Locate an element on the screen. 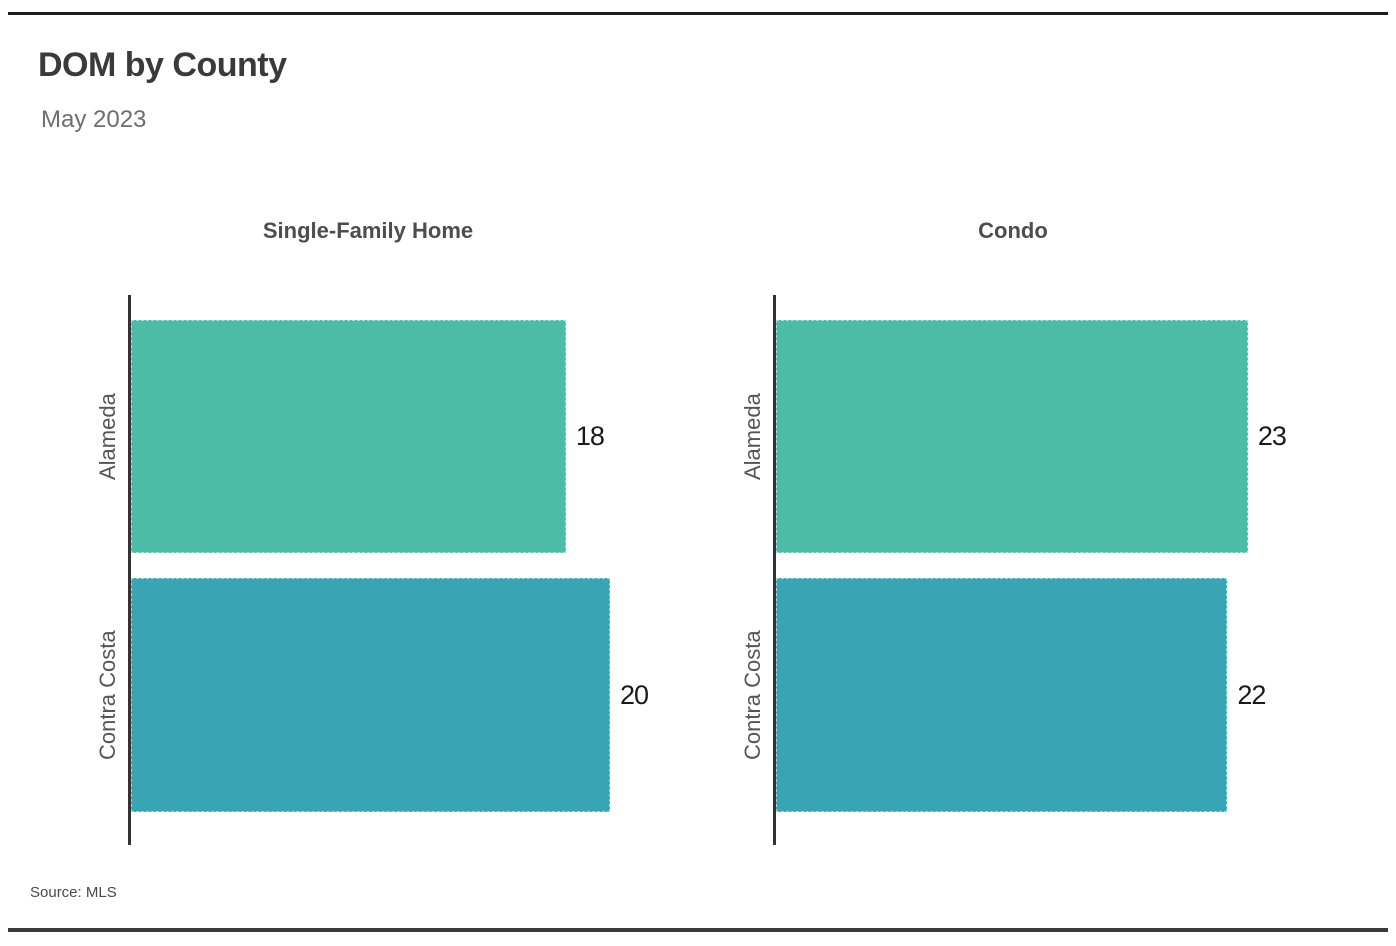 The image size is (1396, 946). bar-value-label: 20 is located at coordinates (634, 694).